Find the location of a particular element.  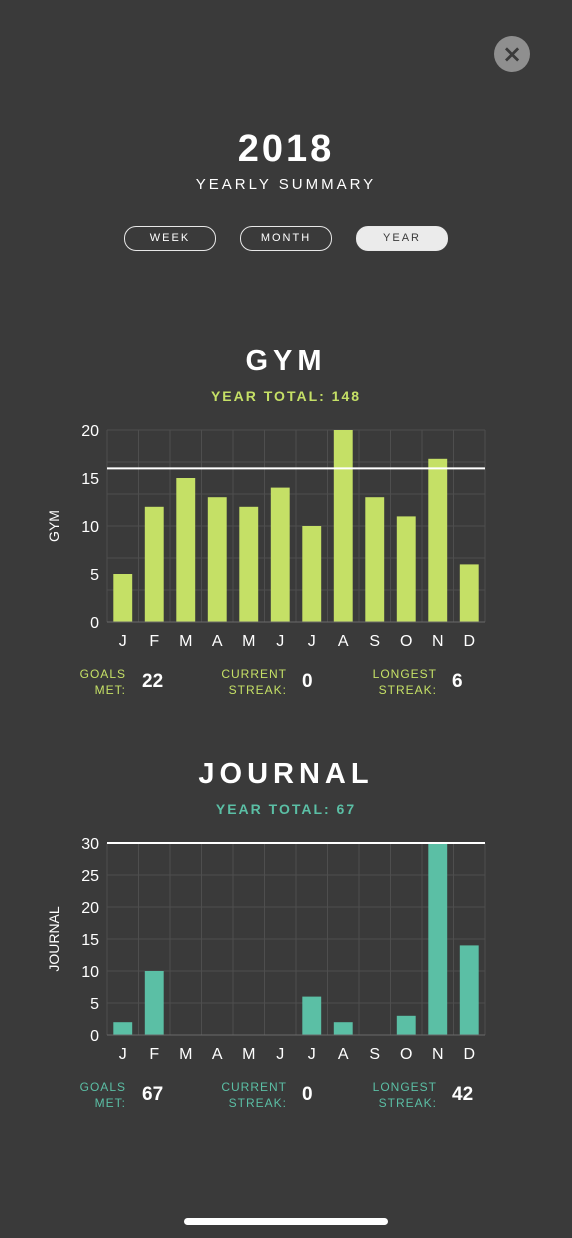

gym-y-tick-label: 0 is located at coordinates (94, 623).